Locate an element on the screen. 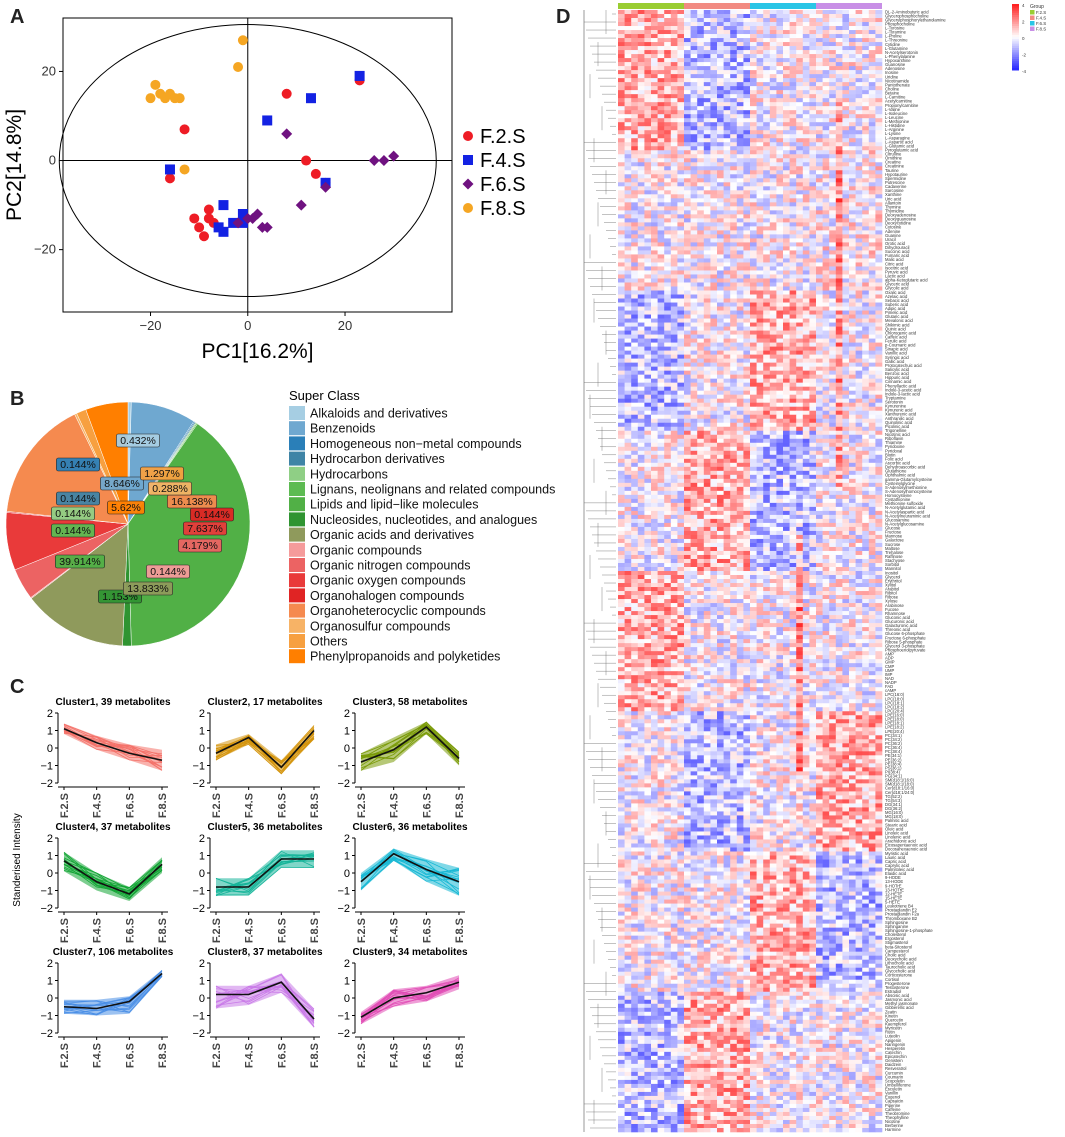  data-point is located at coordinates (301, 205).